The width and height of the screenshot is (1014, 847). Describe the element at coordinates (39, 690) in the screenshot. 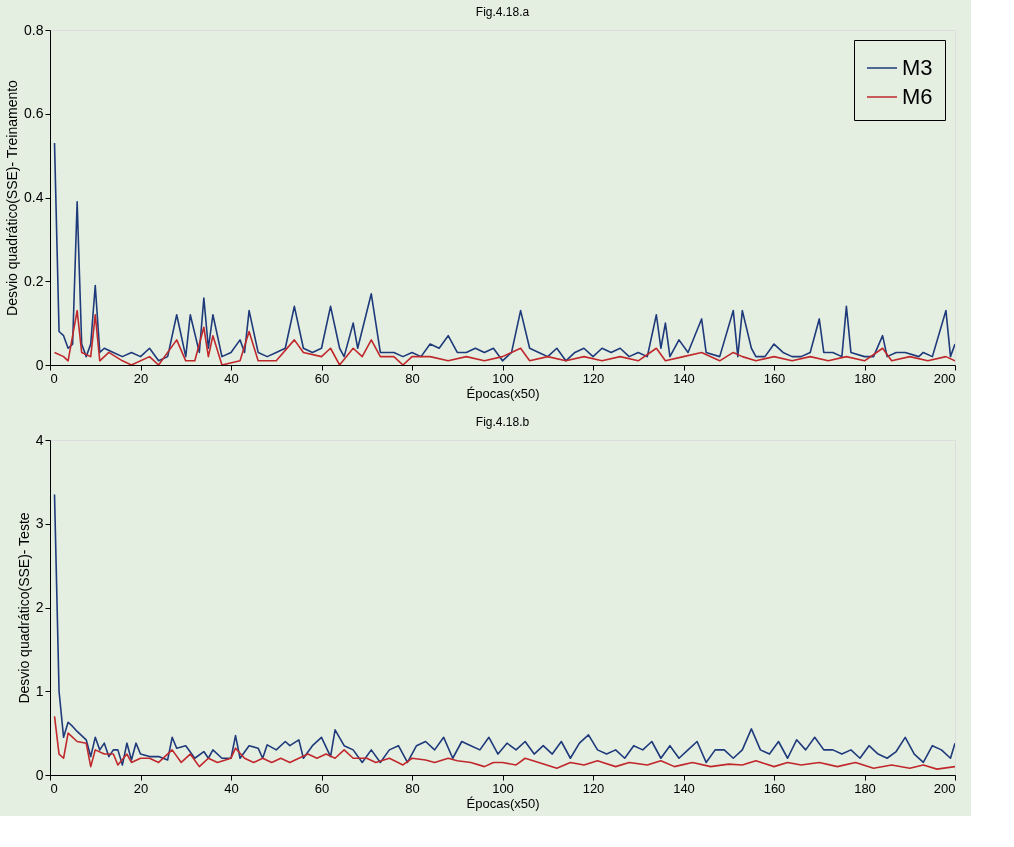

I see `y-tick-label: 1` at that location.